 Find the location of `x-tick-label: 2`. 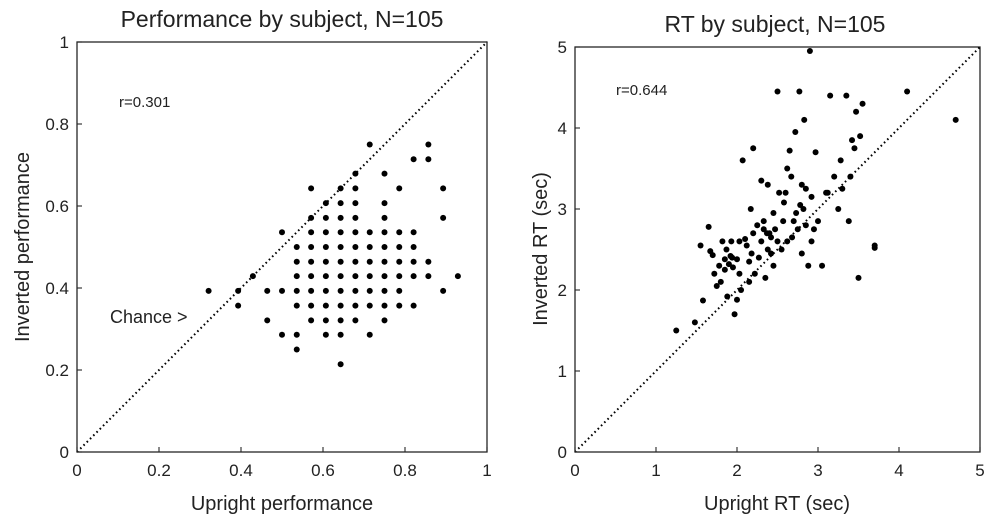

x-tick-label: 2 is located at coordinates (736, 470).